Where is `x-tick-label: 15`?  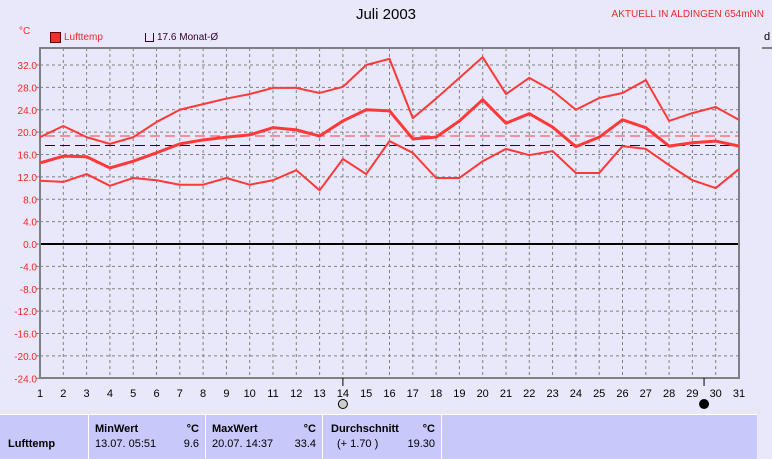
x-tick-label: 15 is located at coordinates (366, 394).